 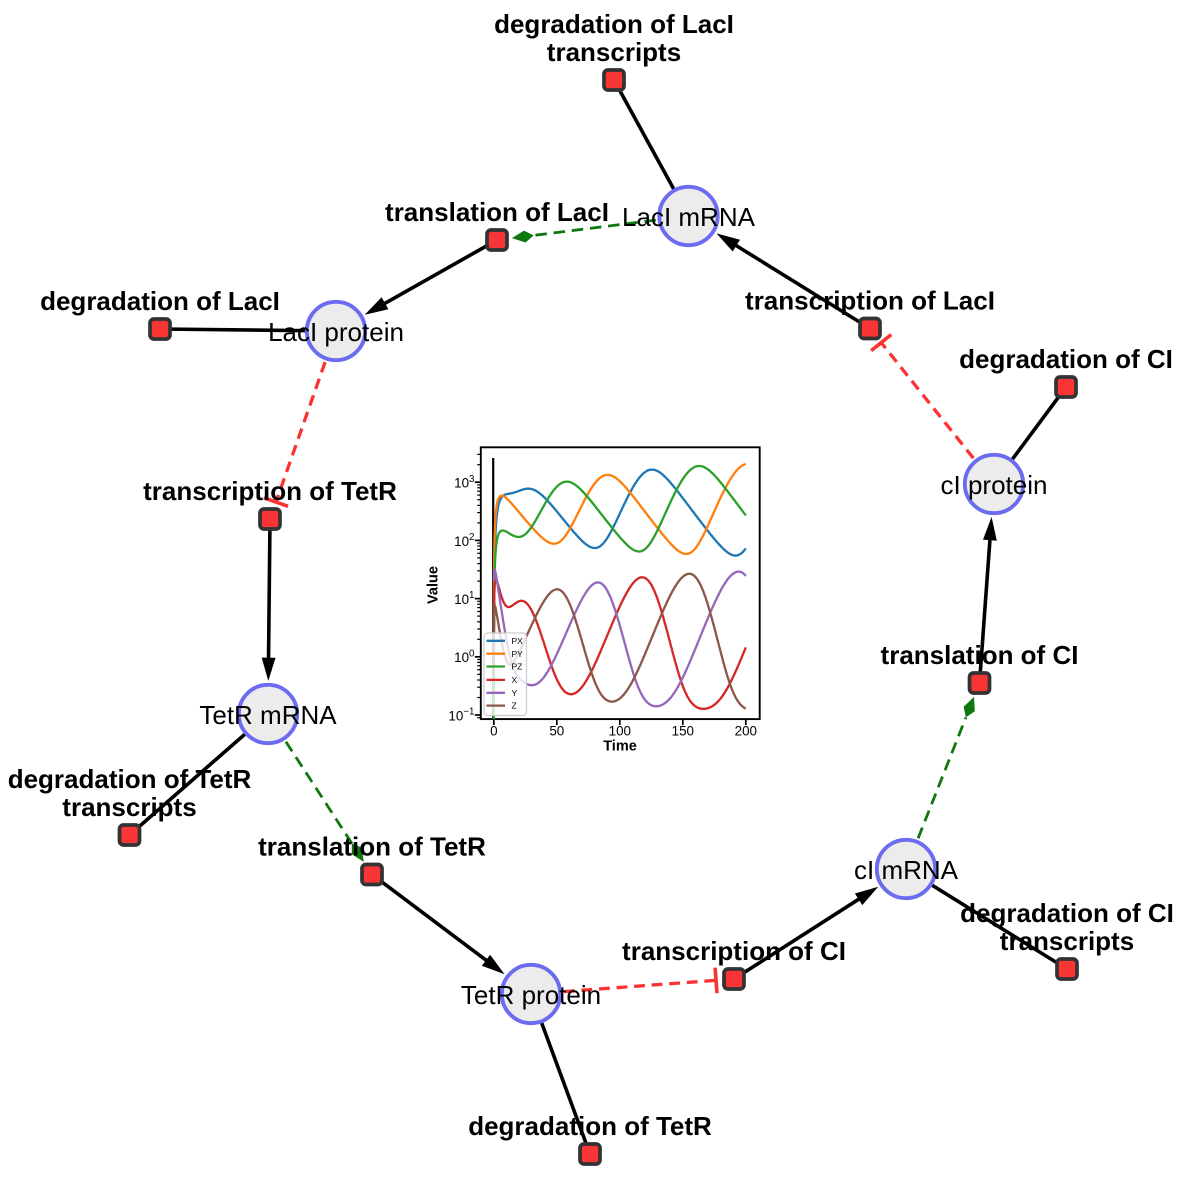 I want to click on svg-text: transcription of LacI, so click(x=870, y=301).